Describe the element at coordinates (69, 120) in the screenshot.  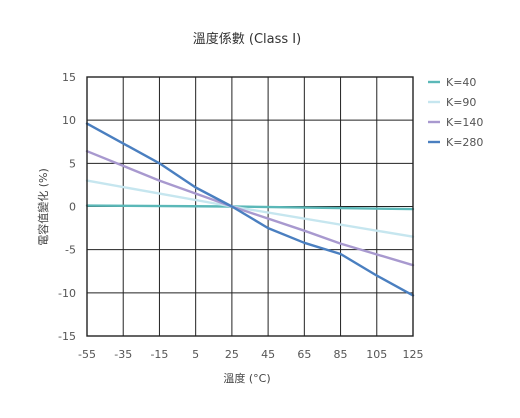
I see `y-tick-label: 10` at that location.